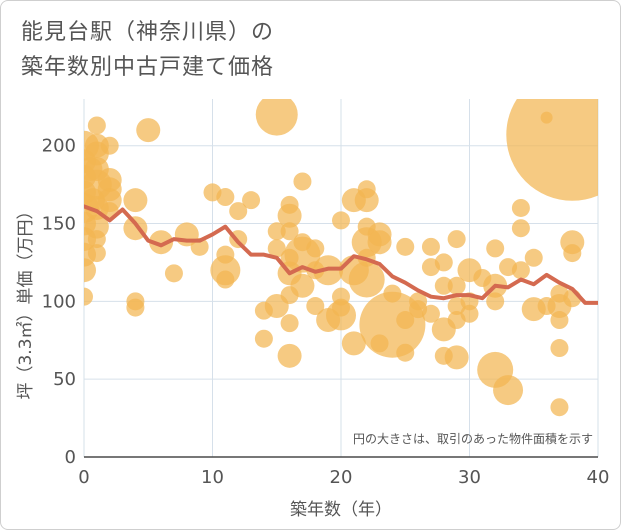 This screenshot has height=530, width=621. I want to click on y-tick-labels: 0 50 100 150 200, so click(59, 302).